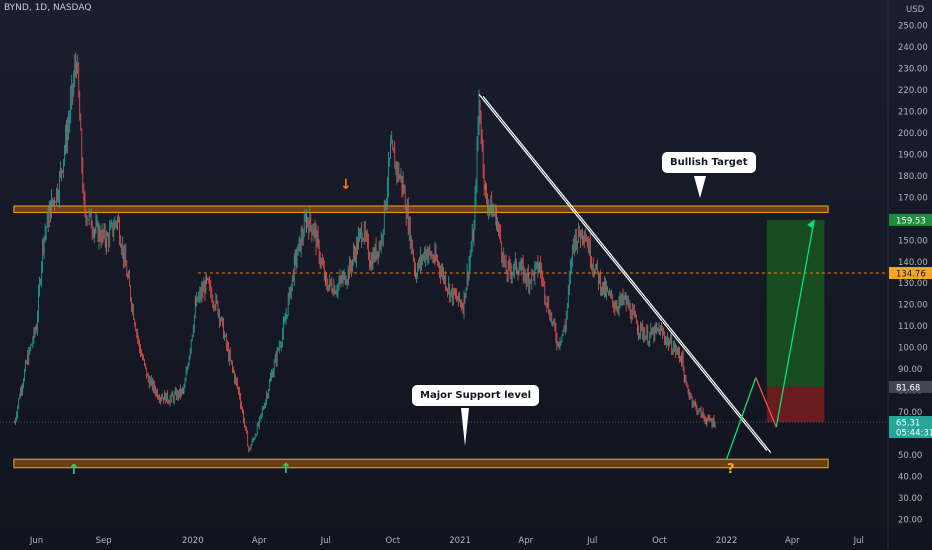  I want to click on resistance-zone, so click(421, 209).